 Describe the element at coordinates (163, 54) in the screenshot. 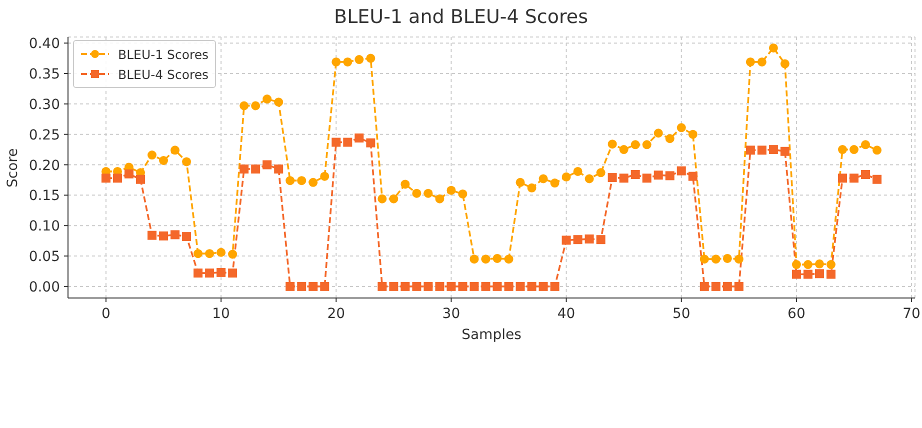

I see `legend-label: BLEU-1 Scores` at that location.